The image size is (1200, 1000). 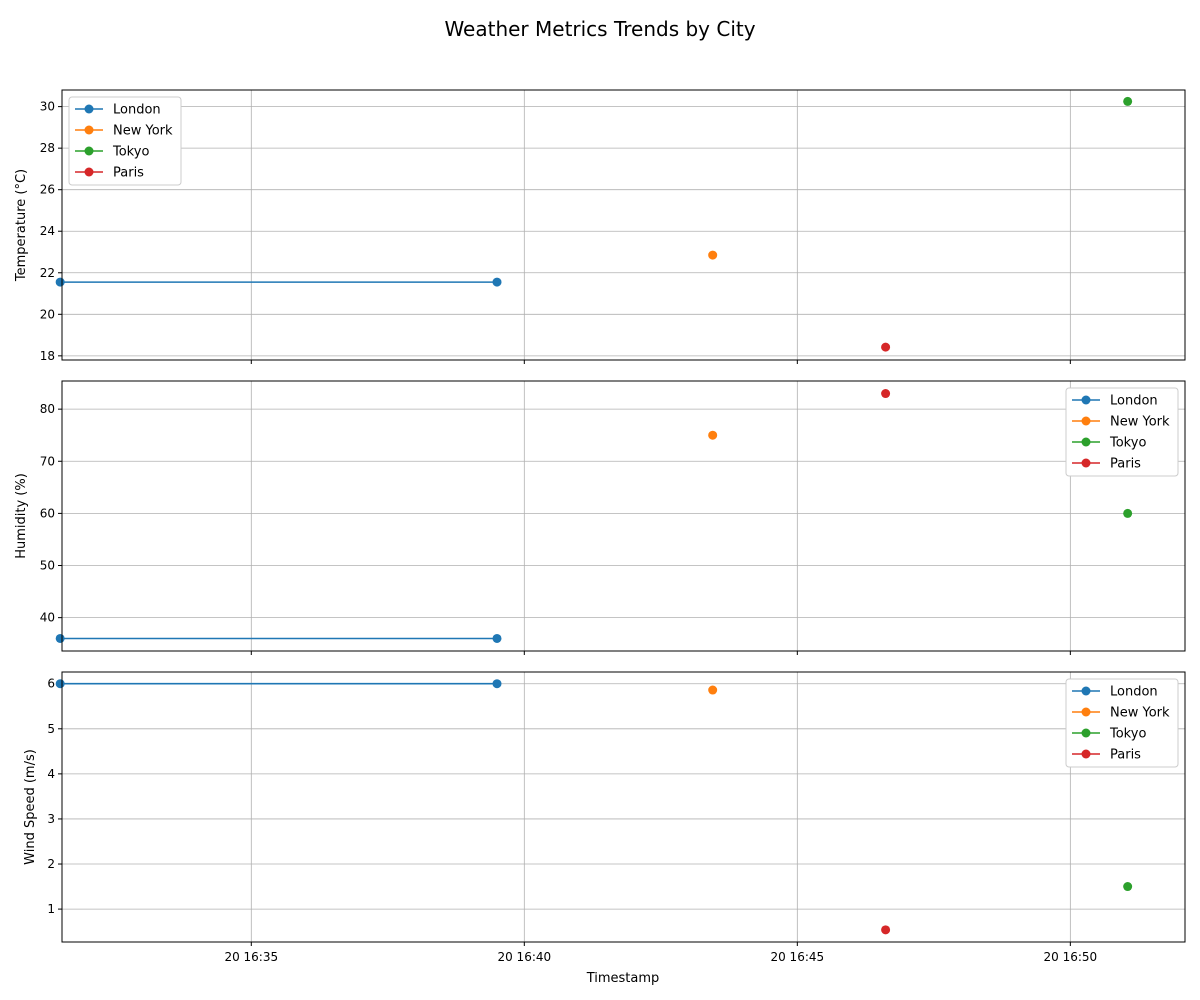 I want to click on x-tick-label-2: 20 16:40, so click(x=524, y=957).